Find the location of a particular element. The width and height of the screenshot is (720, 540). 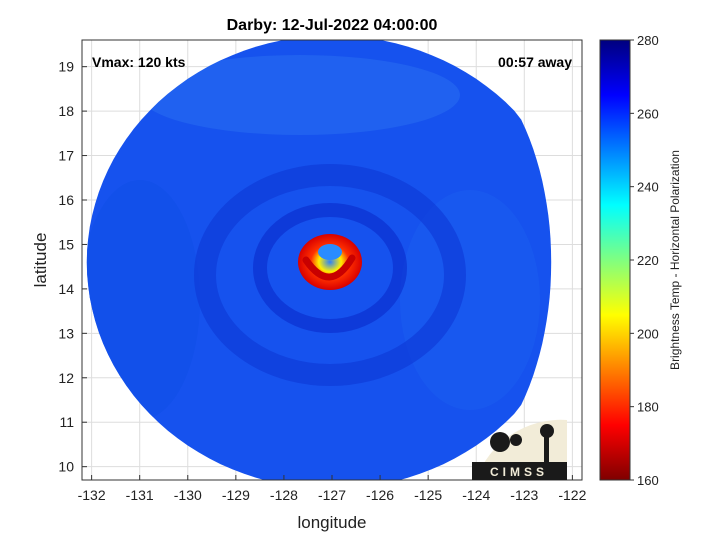

x-tick-label: -125 is located at coordinates (428, 495).